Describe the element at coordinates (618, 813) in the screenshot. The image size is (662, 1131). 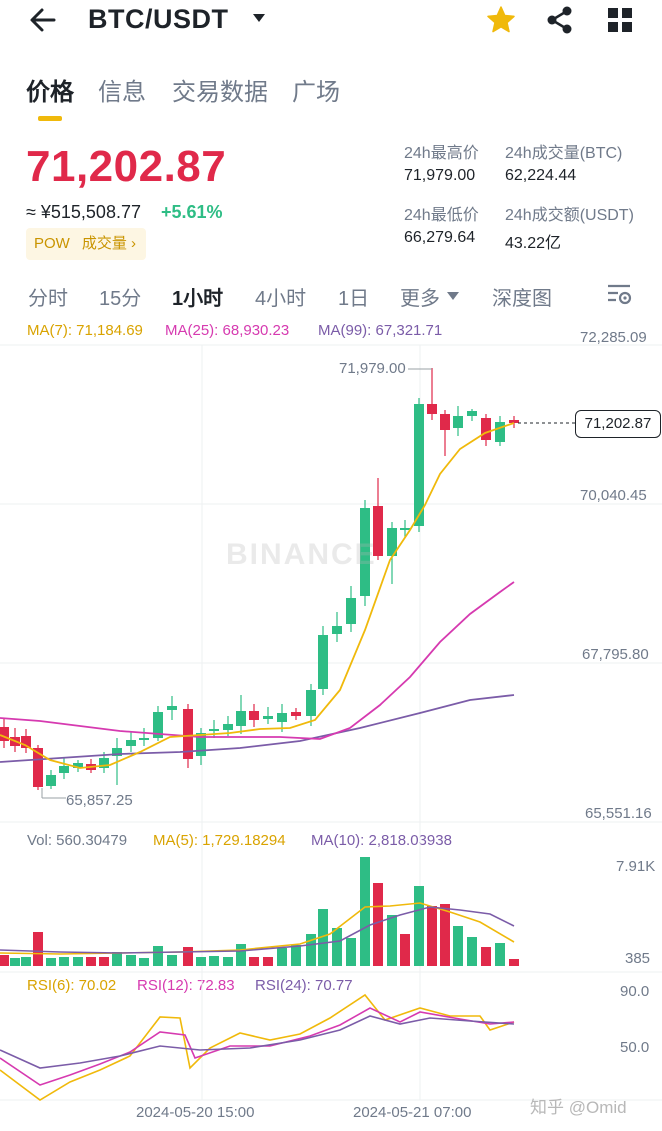
I see `price-axis-label: 65,551.16` at that location.